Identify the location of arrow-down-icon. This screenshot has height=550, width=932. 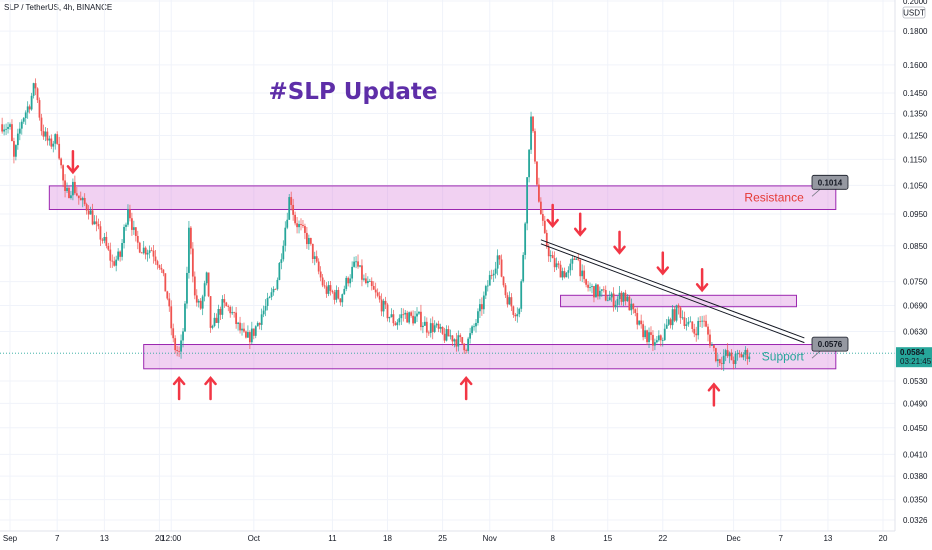
(580, 224).